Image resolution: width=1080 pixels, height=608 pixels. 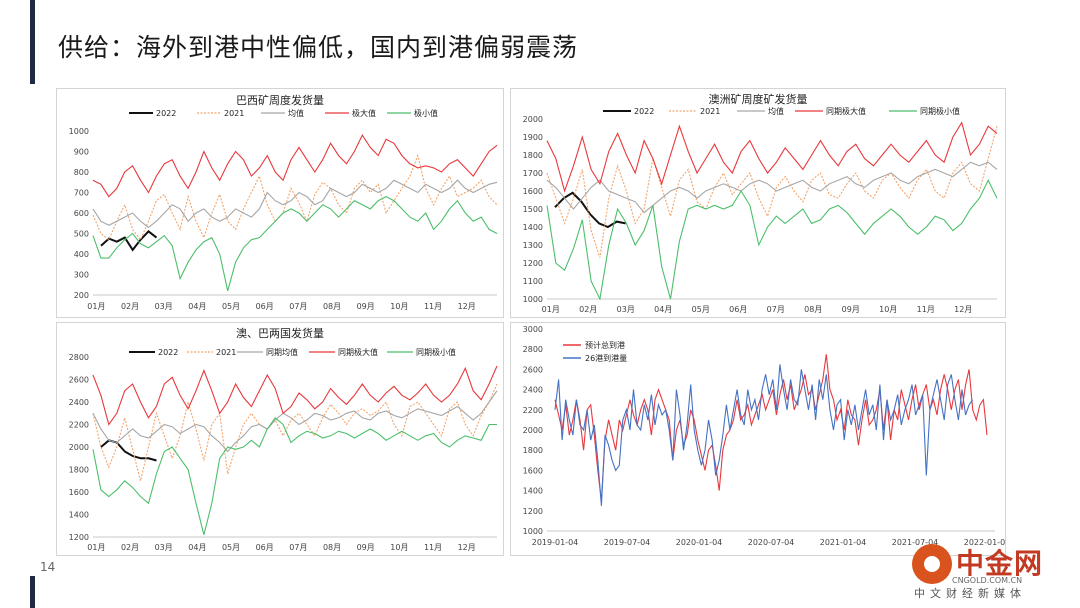 I want to click on x-tick-label: 2021-01-04, so click(x=843, y=542).